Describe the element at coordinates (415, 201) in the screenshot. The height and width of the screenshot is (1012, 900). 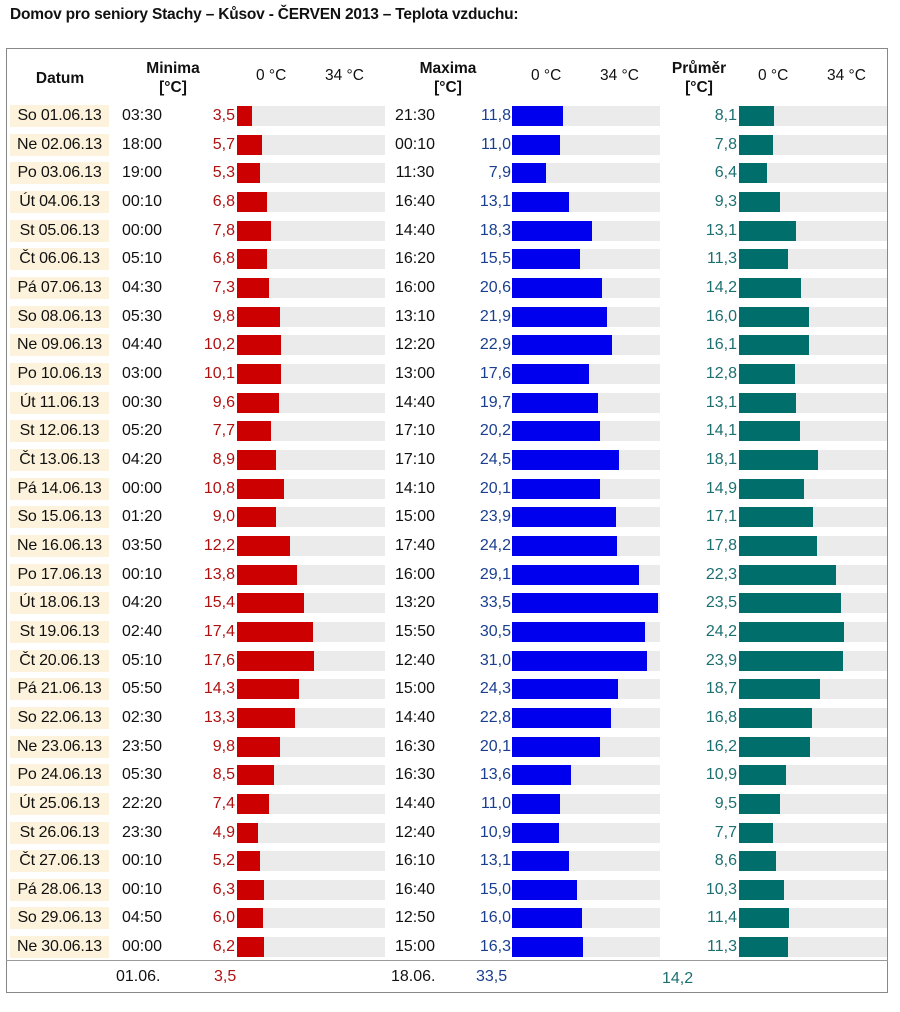
I see `row-max-time: 16:40` at that location.